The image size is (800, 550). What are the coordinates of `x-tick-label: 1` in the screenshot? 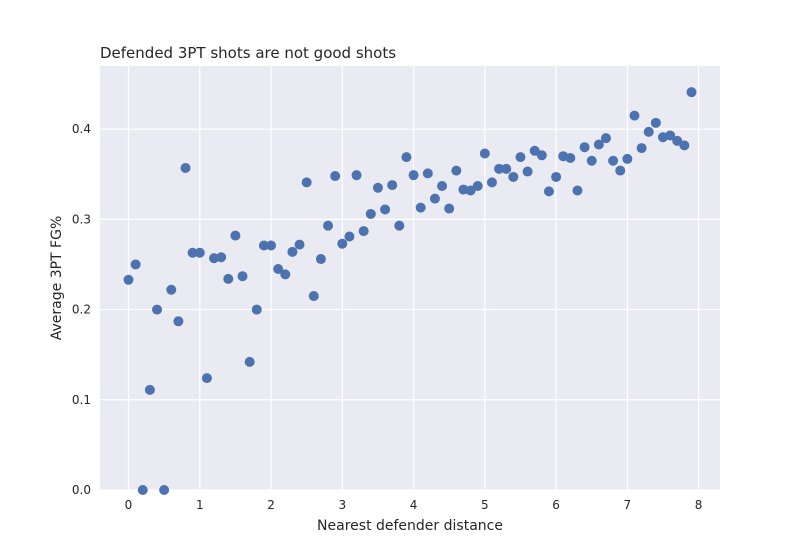 It's located at (200, 505).